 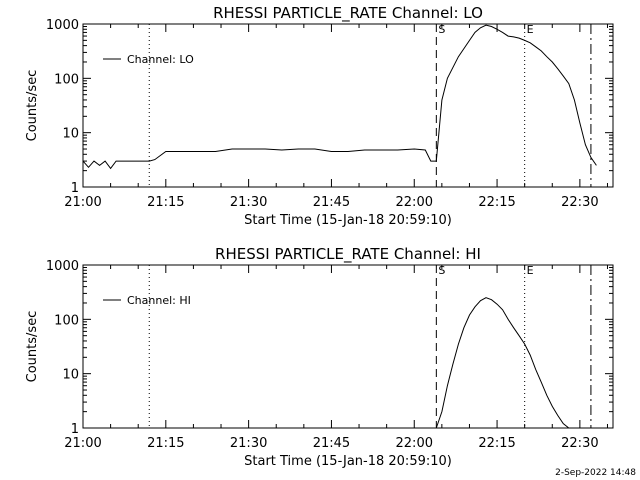 What do you see at coordinates (348, 13) in the screenshot?
I see `chart-title: RHESSI PARTICLE_RATE Channel: LO` at bounding box center [348, 13].